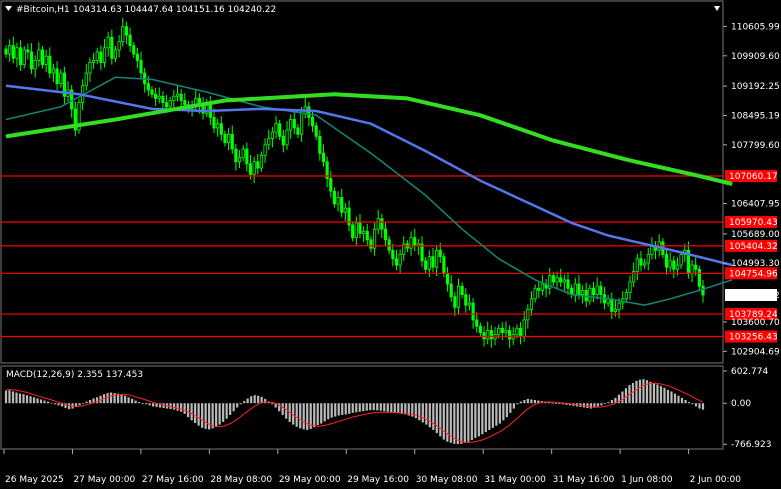 Image resolution: width=781 pixels, height=489 pixels. Describe the element at coordinates (8, 8) in the screenshot. I see `dropdown-triangle-icon` at that location.